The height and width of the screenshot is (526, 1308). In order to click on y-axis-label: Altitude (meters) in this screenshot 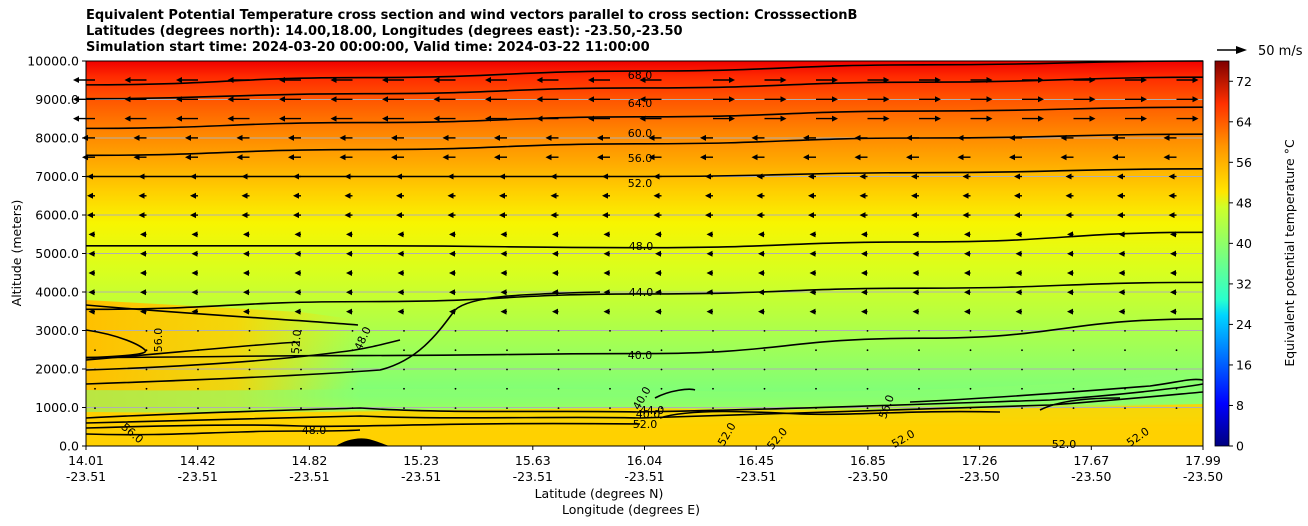, I will do `click(16, 253)`.